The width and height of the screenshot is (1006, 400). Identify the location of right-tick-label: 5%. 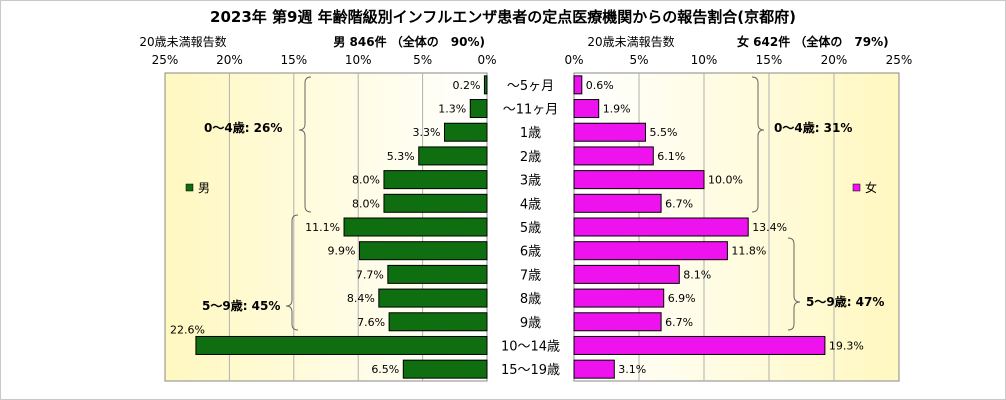
(638, 60).